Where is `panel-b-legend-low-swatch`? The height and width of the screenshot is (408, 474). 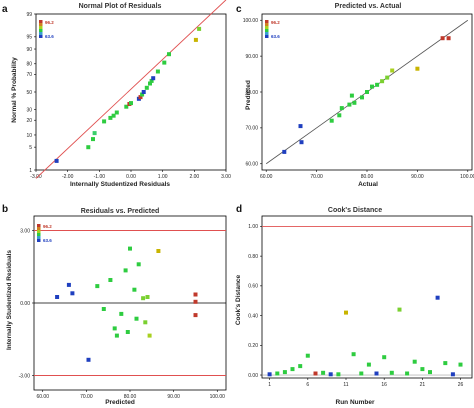
panel-b-legend-low-swatch is located at coordinates (39, 240).